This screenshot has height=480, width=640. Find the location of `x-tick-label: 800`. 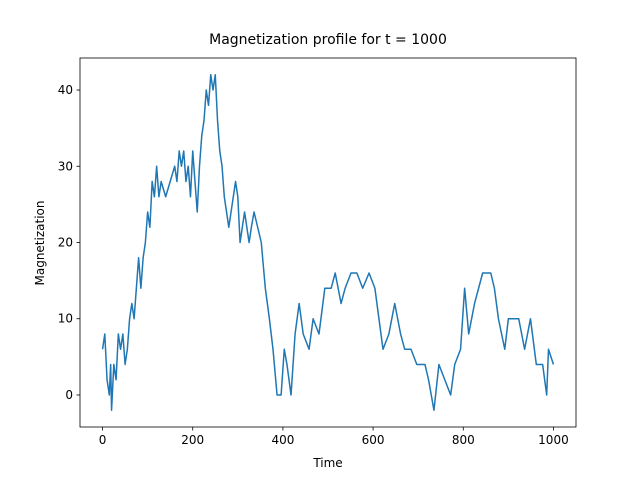

x-tick-label: 800 is located at coordinates (463, 440).